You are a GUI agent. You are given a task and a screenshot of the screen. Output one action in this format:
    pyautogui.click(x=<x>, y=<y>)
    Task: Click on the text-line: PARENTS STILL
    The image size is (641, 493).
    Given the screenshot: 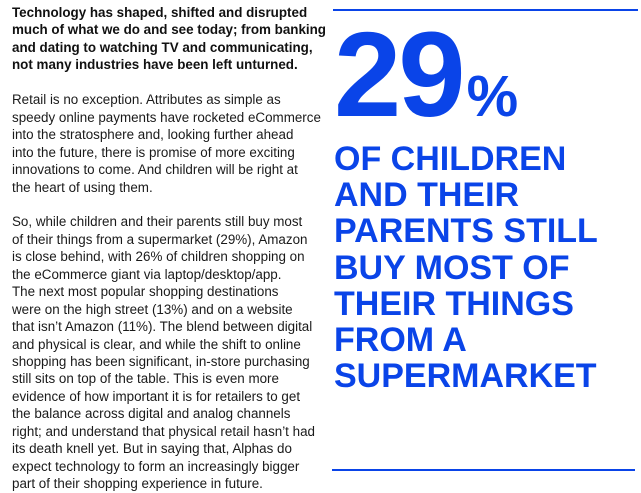 What is the action you would take?
    pyautogui.click(x=466, y=231)
    